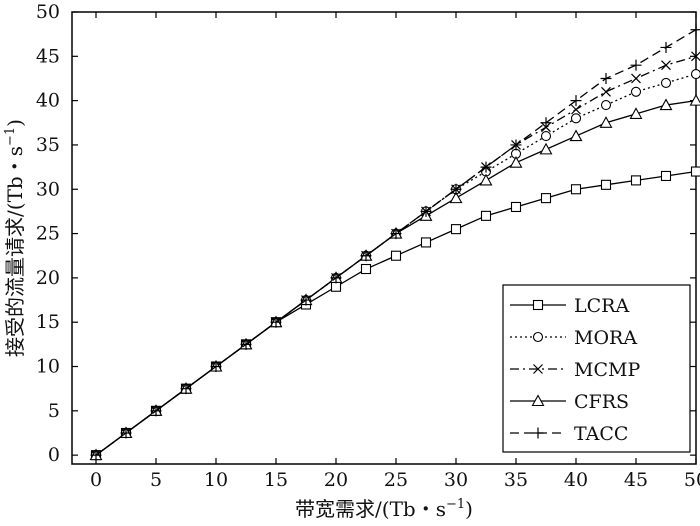  I want to click on y-tick-label: 45, so click(48, 56).